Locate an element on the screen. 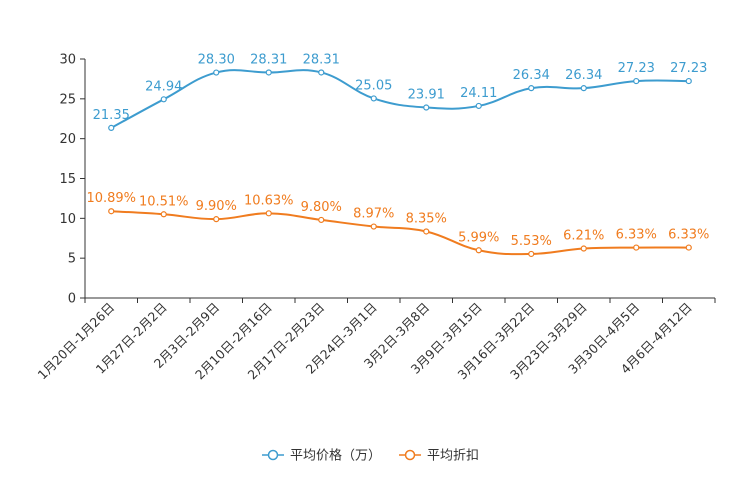 This screenshot has height=496, width=744. y-tick-label: 0 is located at coordinates (72, 299).